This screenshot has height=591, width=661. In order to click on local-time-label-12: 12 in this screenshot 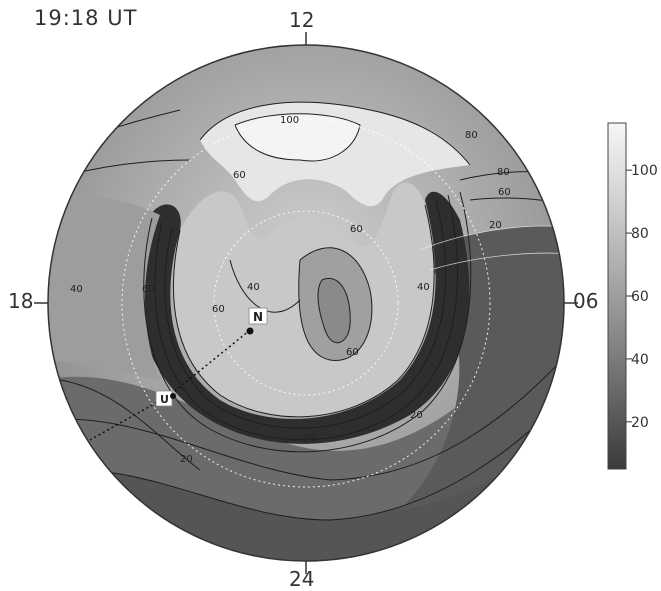, I will do `click(302, 20)`.